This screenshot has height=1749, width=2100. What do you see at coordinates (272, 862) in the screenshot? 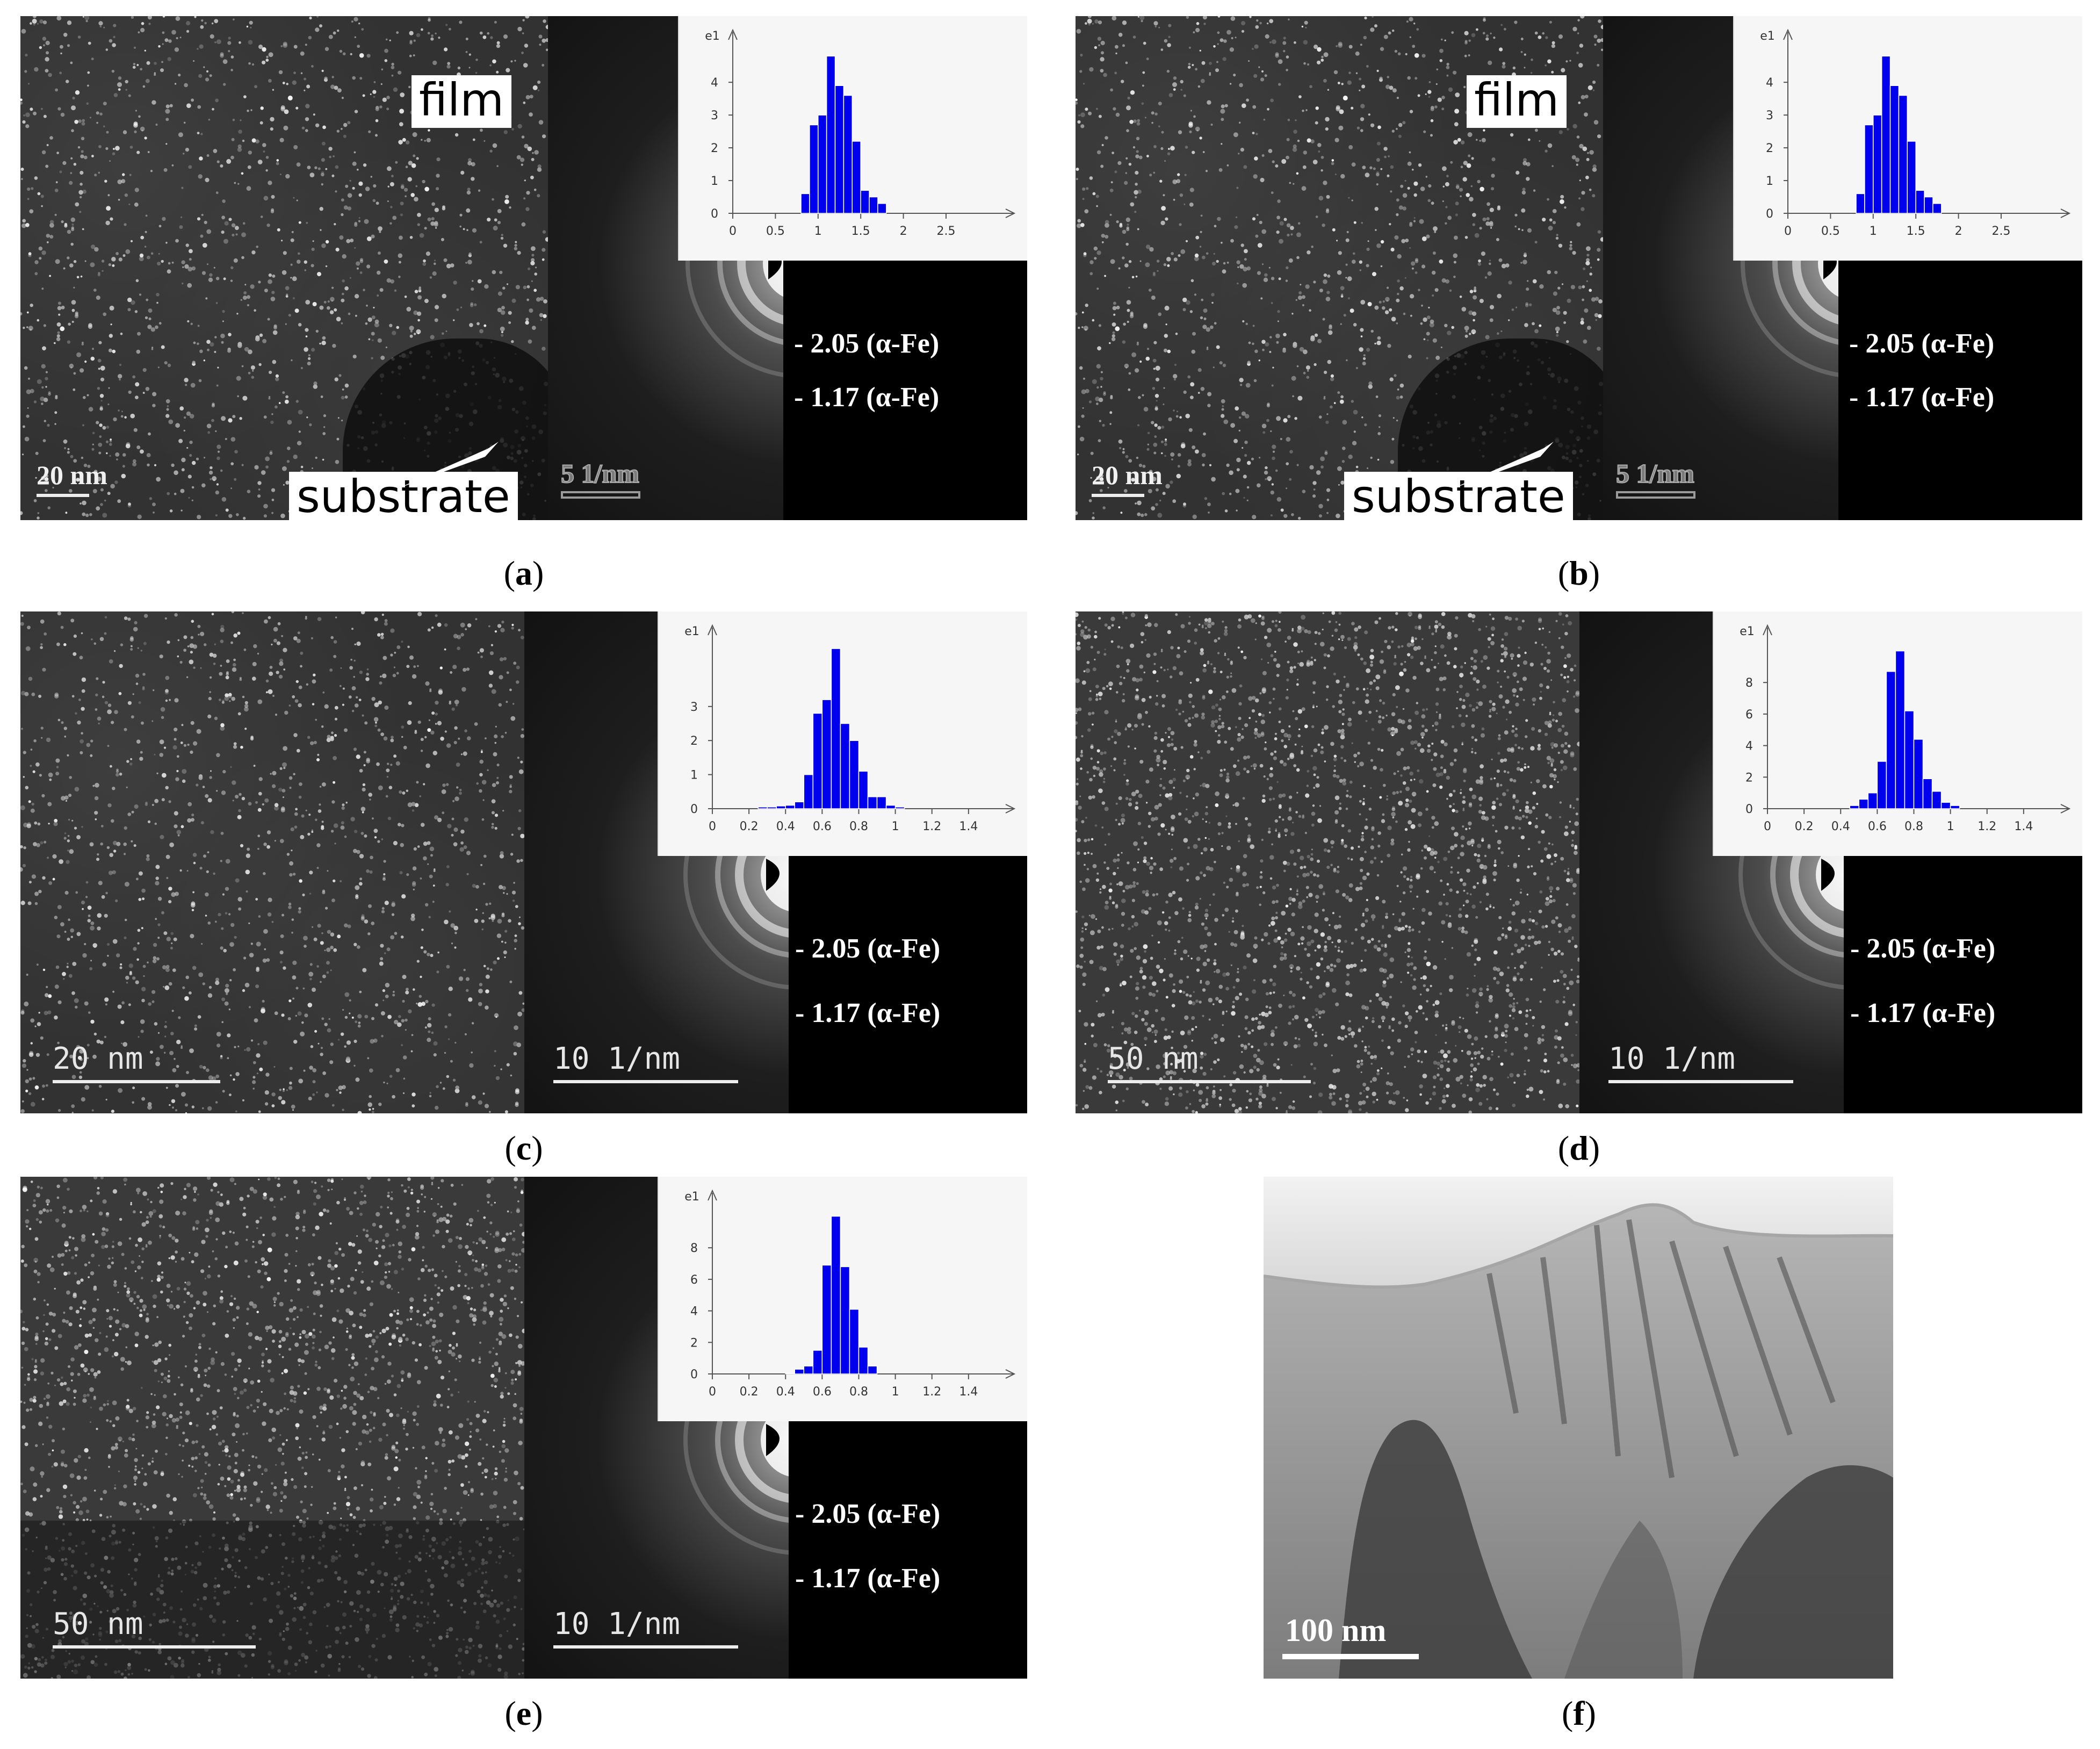
I see `tem-darkfield-image-c: 20 nm` at bounding box center [272, 862].